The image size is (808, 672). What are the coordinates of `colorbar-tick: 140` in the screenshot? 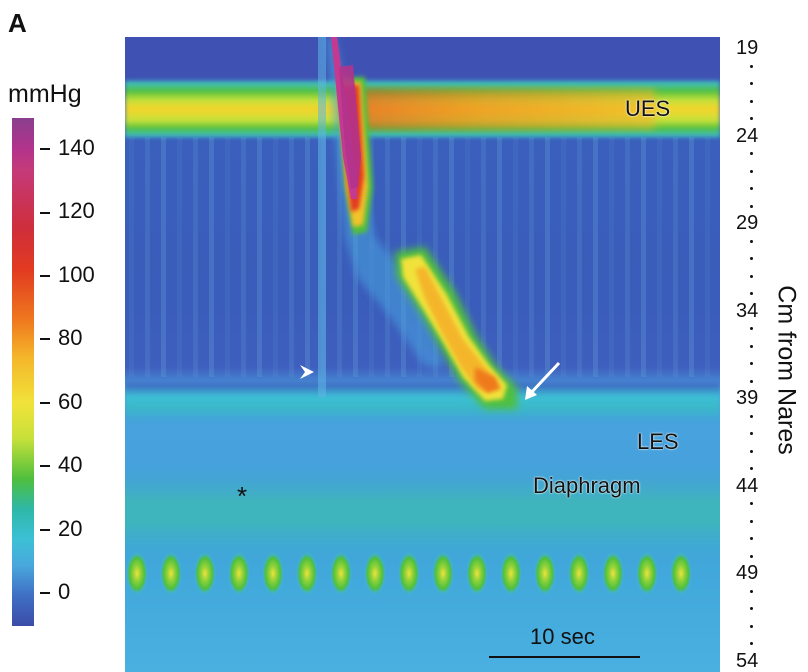 It's located at (67, 148).